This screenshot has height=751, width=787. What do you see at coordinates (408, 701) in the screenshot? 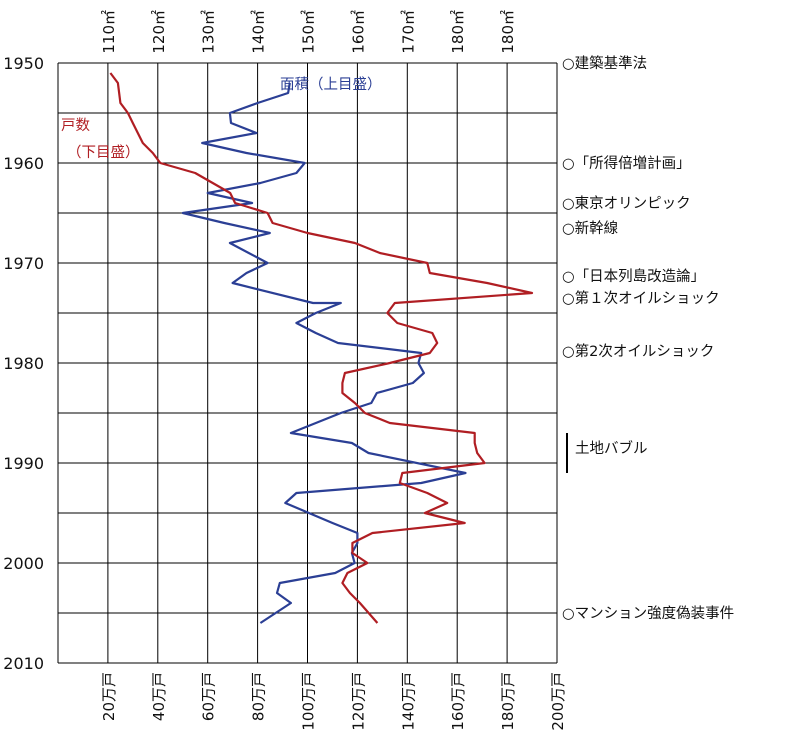
I see `bottom-tick-label: 140万戸` at bounding box center [408, 701].